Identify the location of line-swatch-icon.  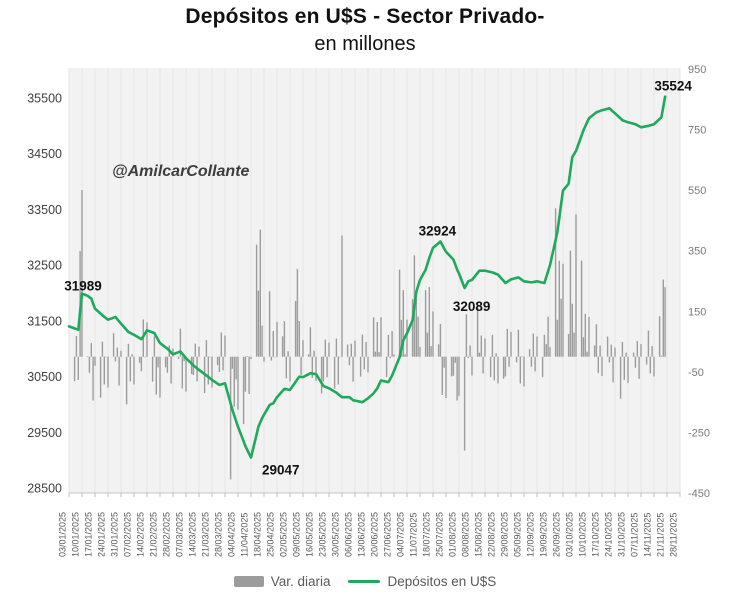
(364, 581).